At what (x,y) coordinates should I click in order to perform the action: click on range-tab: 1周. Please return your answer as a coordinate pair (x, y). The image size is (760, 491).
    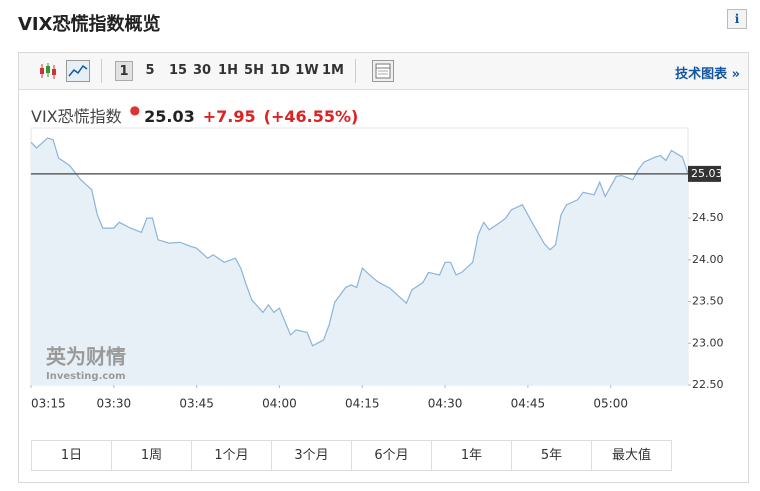
    Looking at the image, I should click on (152, 455).